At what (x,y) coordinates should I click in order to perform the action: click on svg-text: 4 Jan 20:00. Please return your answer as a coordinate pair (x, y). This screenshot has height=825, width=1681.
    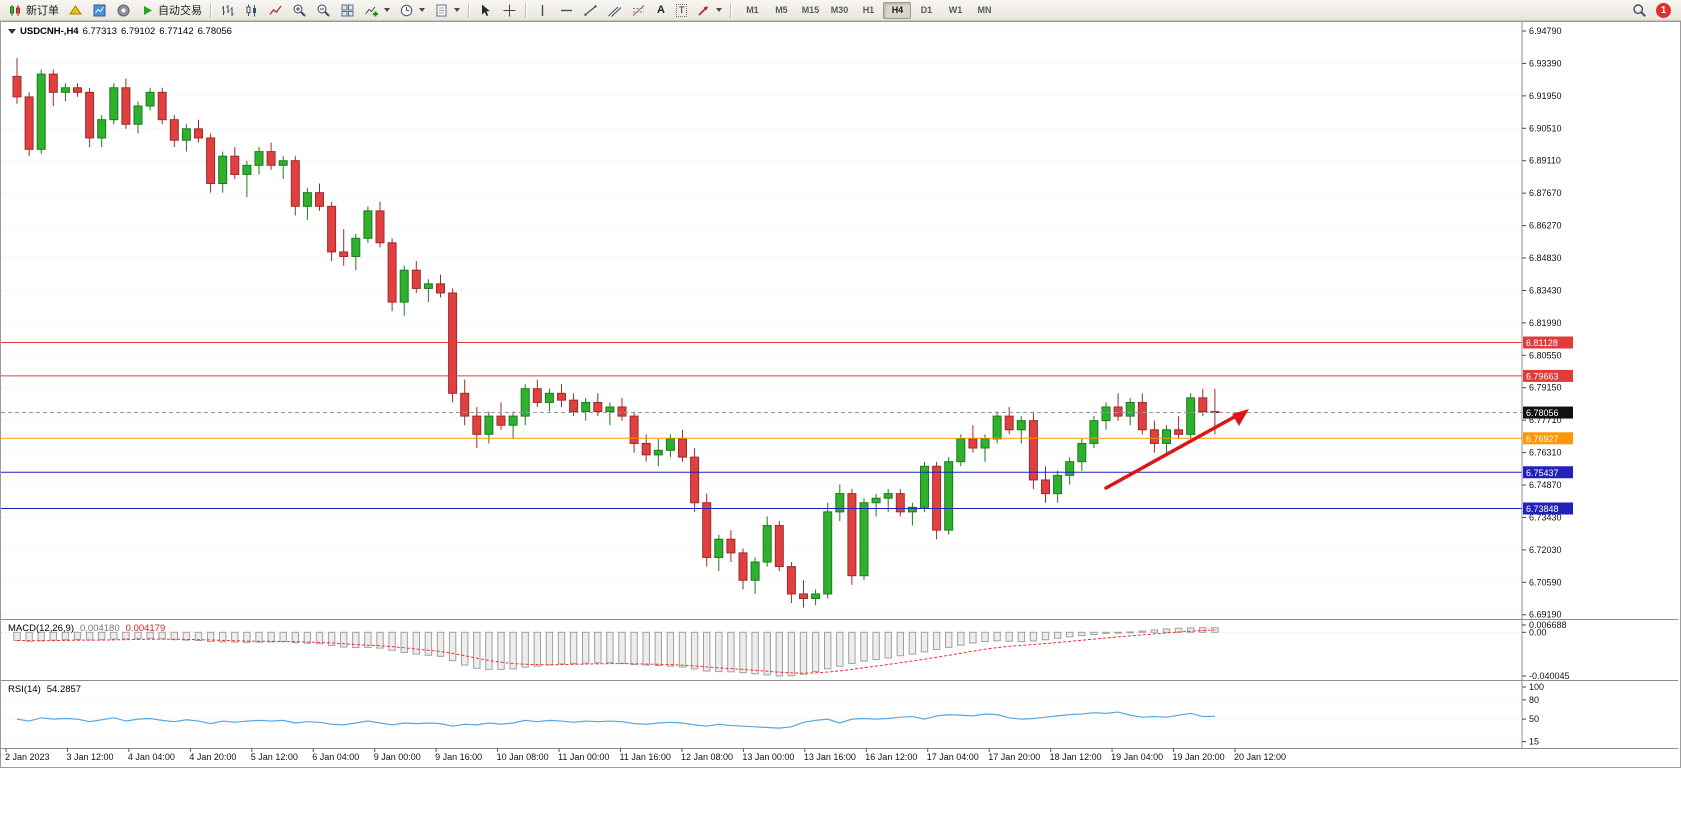
    Looking at the image, I should click on (212, 757).